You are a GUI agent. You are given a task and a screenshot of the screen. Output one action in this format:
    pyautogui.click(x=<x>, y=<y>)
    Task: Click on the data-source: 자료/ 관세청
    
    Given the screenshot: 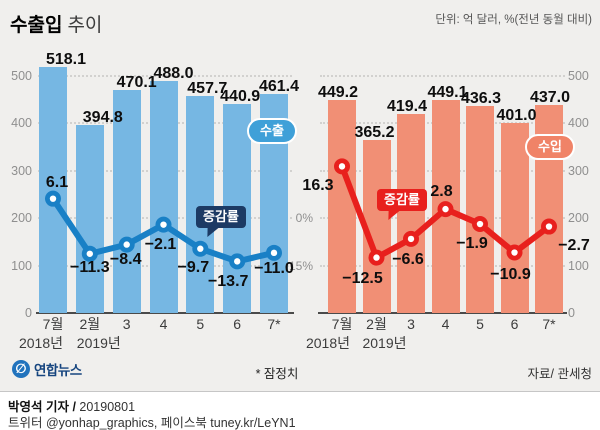 What is the action you would take?
    pyautogui.click(x=559, y=374)
    